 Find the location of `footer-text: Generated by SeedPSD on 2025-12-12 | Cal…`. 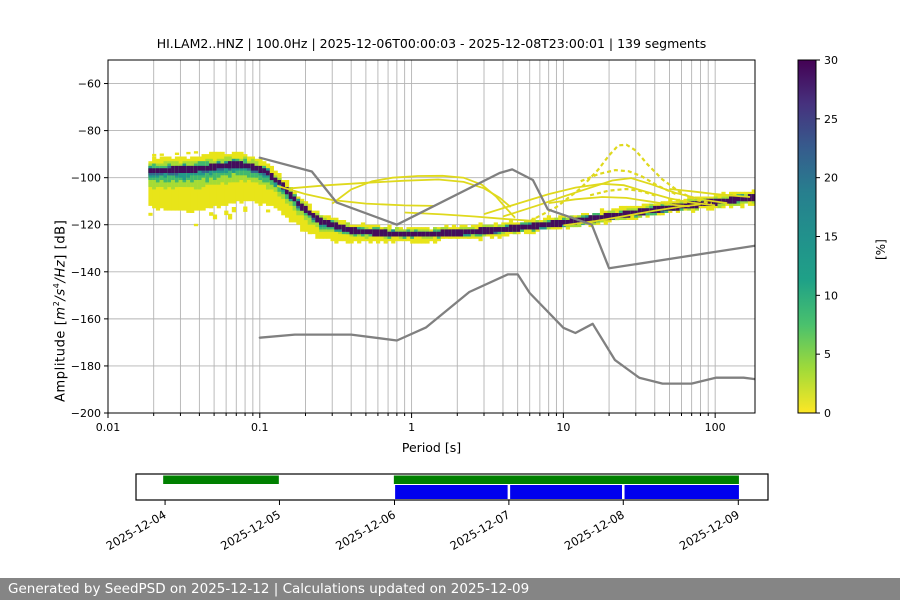

footer-text: Generated by SeedPSD on 2025-12-12 | Cal… is located at coordinates (269, 589).